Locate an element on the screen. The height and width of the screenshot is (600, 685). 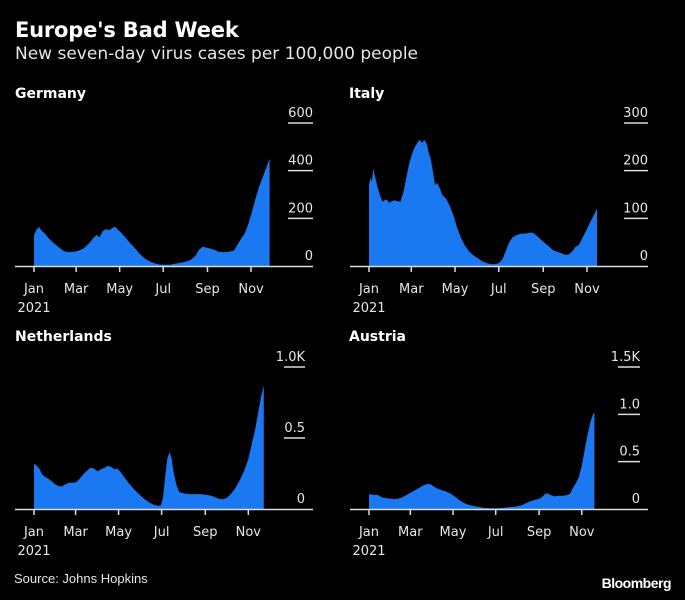
italy-y-tick-label: 0 is located at coordinates (644, 256).